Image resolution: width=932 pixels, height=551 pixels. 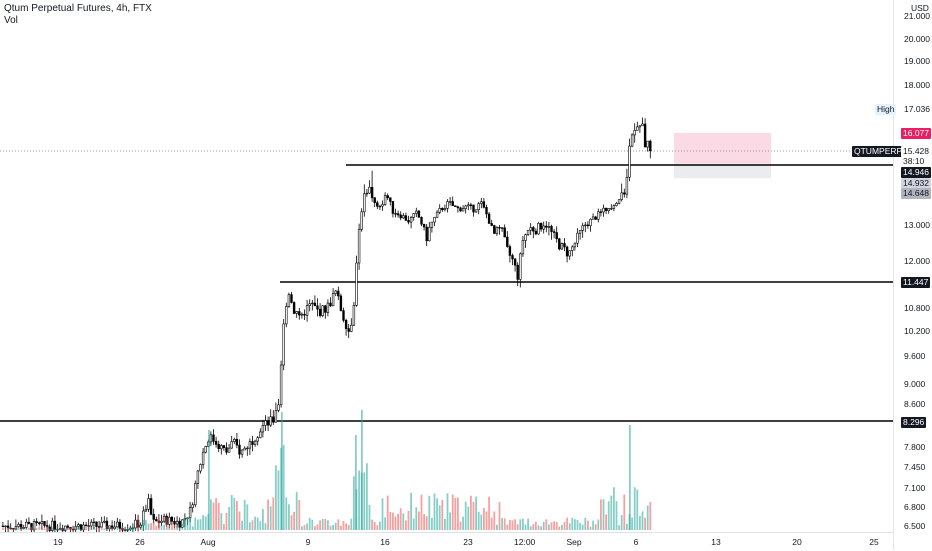 I want to click on price-tick-label: 7.100, so click(x=915, y=488).